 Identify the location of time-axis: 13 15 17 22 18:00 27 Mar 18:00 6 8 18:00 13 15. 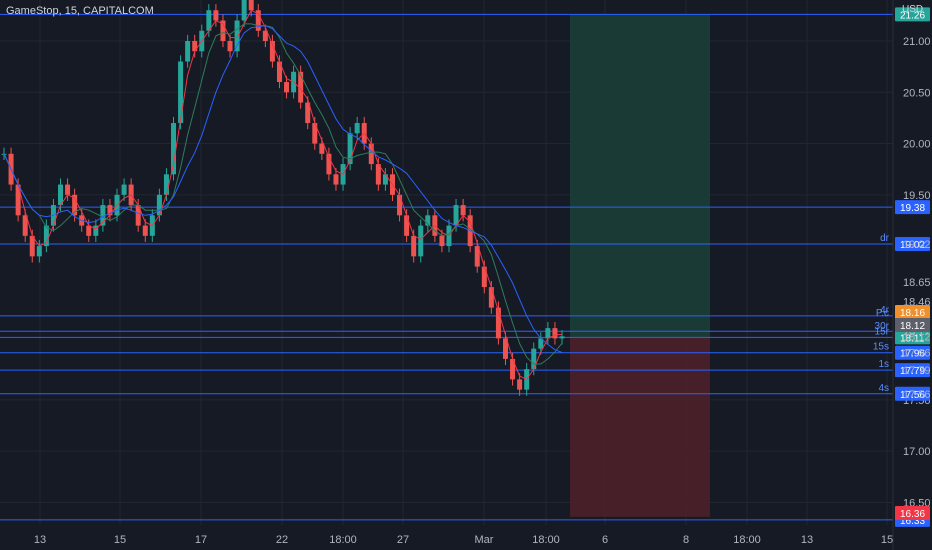
(463, 540).